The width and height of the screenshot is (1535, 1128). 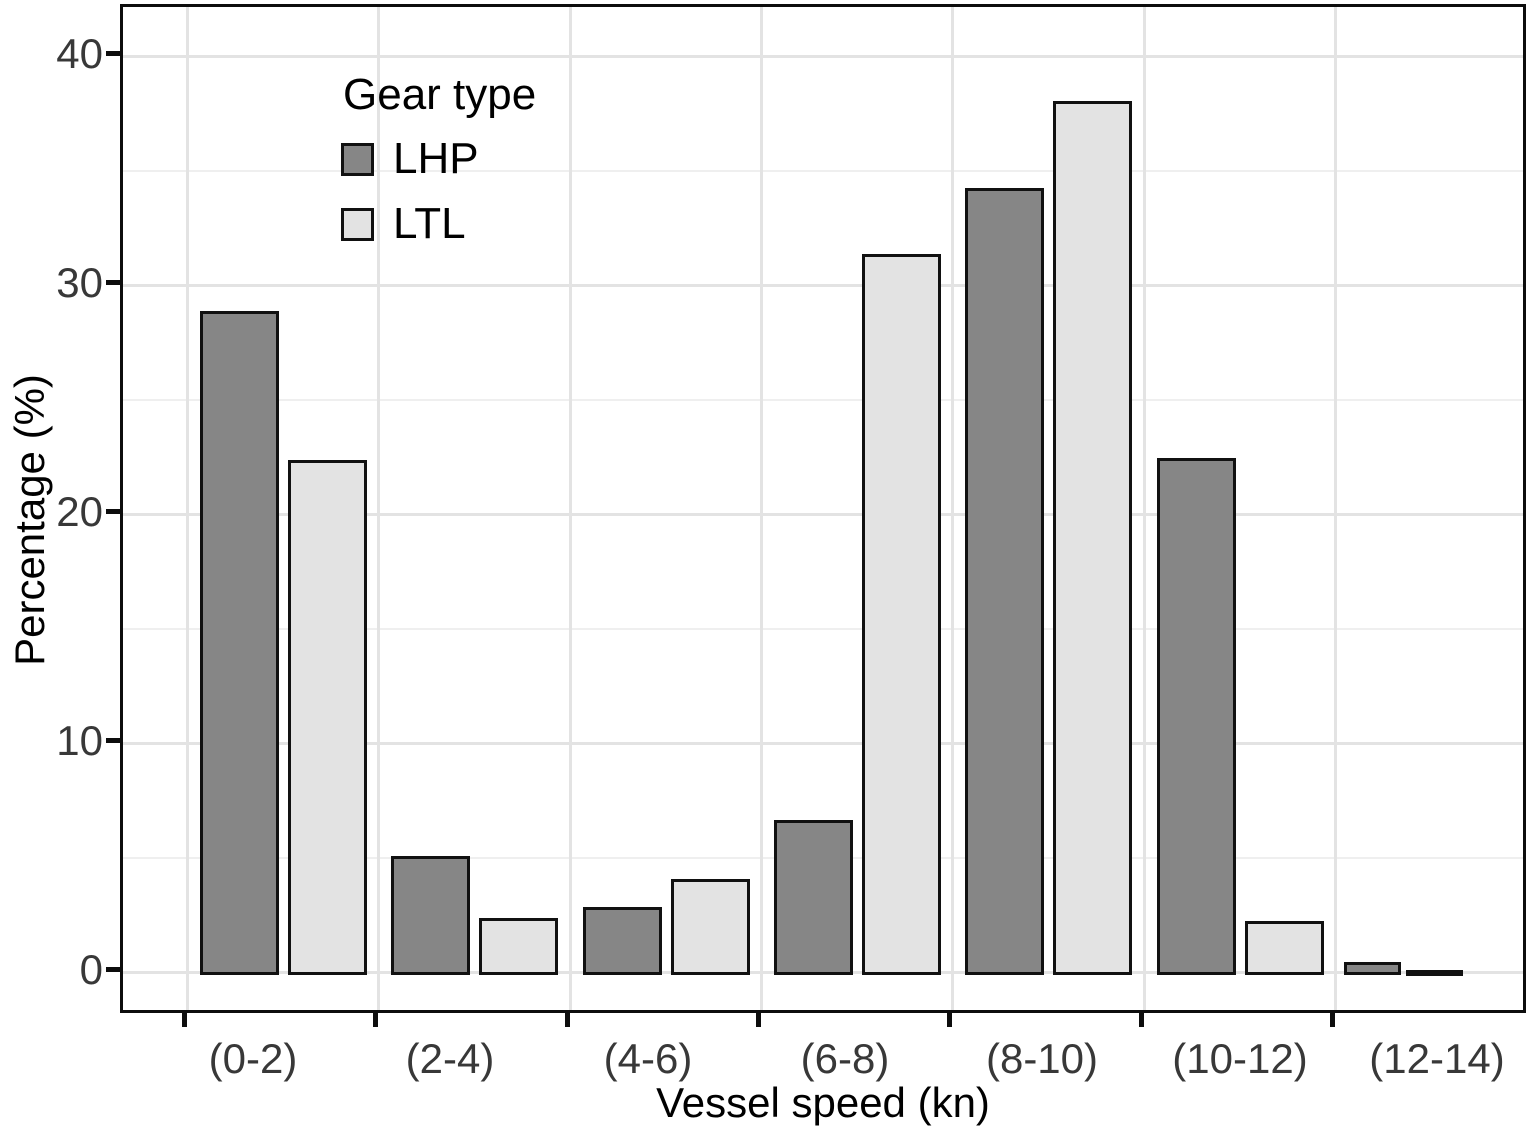 I want to click on y-tick-label: 30, so click(x=79, y=282).